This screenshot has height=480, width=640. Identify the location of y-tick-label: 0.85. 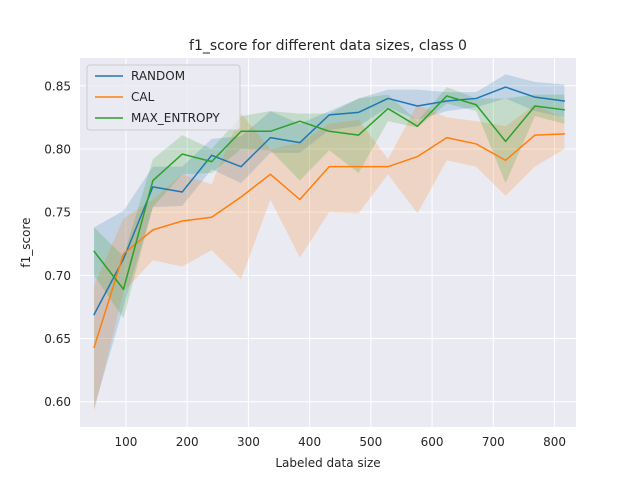
(57, 86).